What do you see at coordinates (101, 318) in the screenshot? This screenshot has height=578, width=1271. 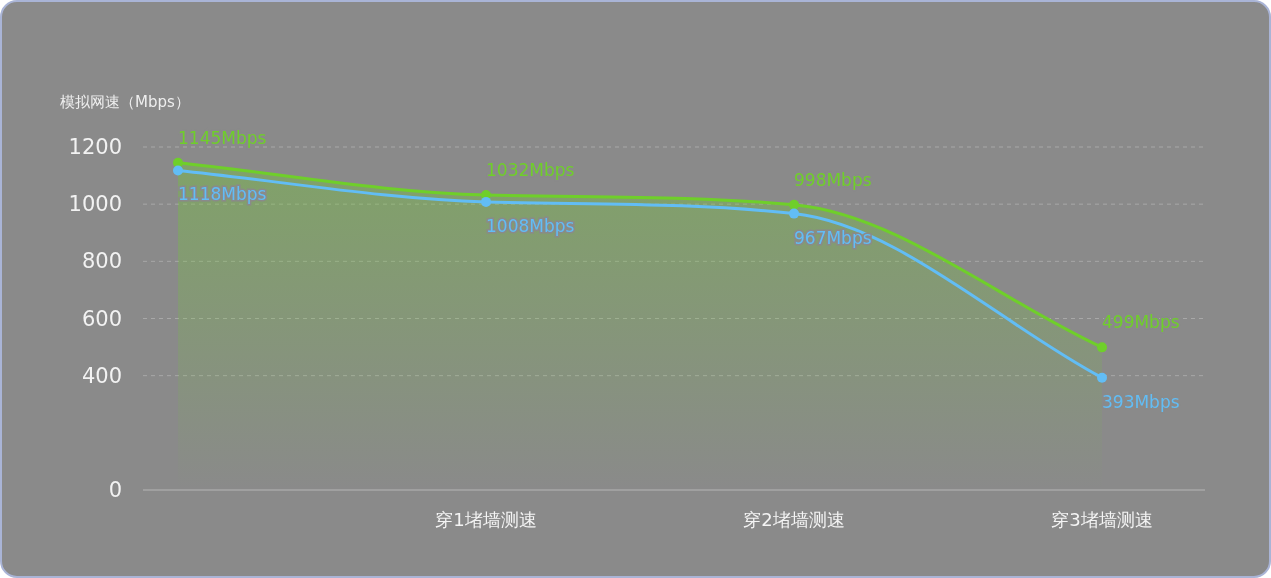 I see `y-tick-label: 600` at bounding box center [101, 318].